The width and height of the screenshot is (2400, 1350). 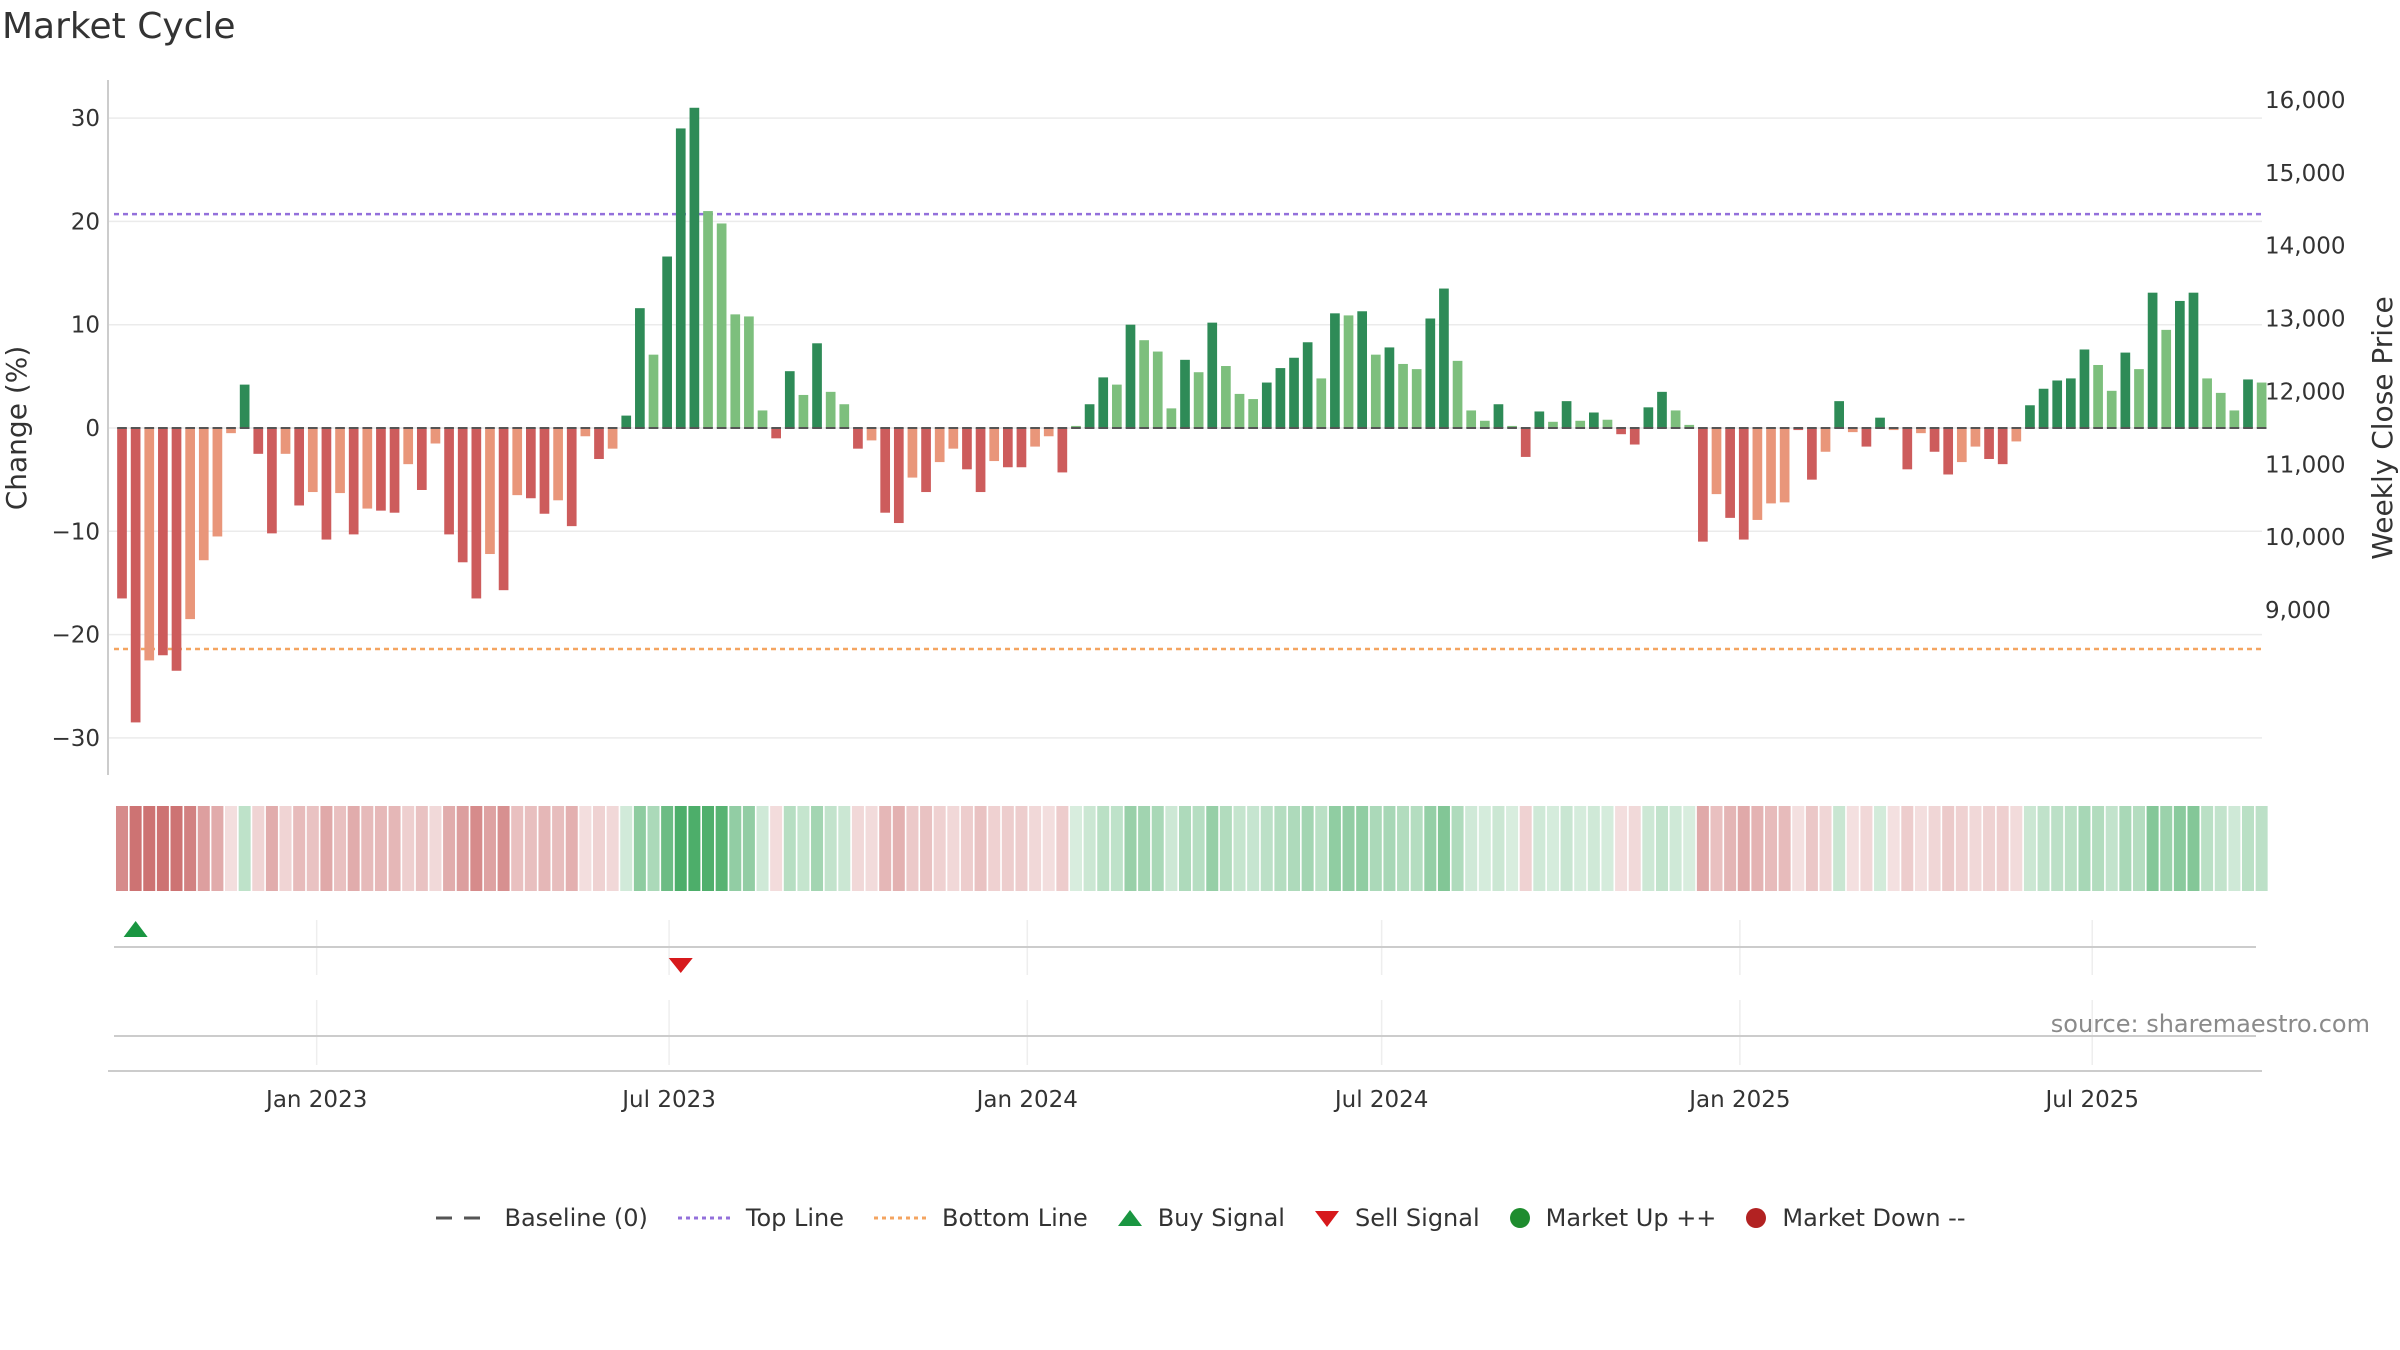 What do you see at coordinates (1200, 1218) in the screenshot?
I see `legend-buy-signal: Buy Signal` at bounding box center [1200, 1218].